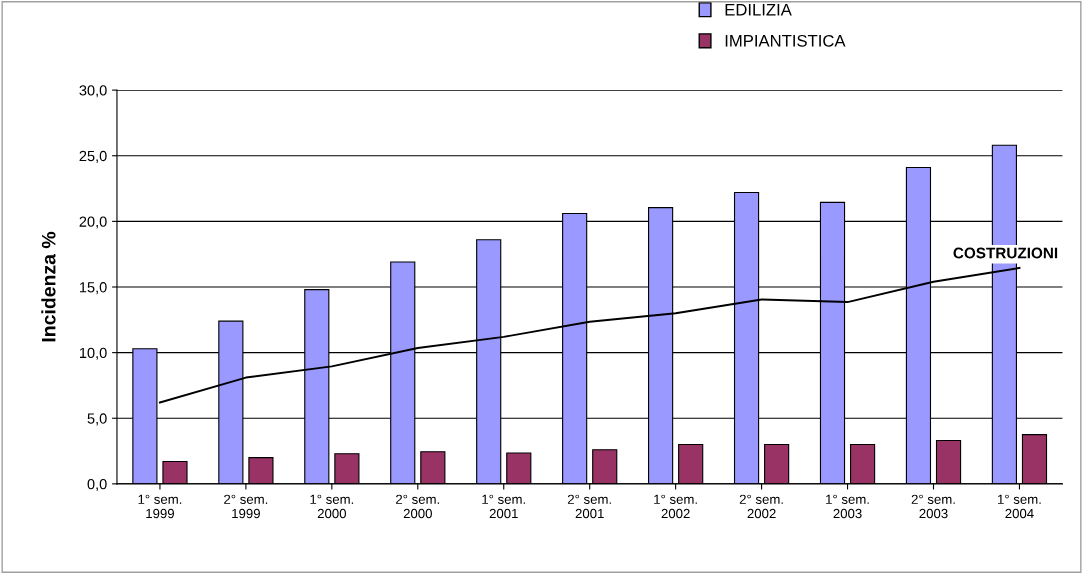  Describe the element at coordinates (418, 506) in the screenshot. I see `x-tick-label: 2° sem. 2000` at that location.